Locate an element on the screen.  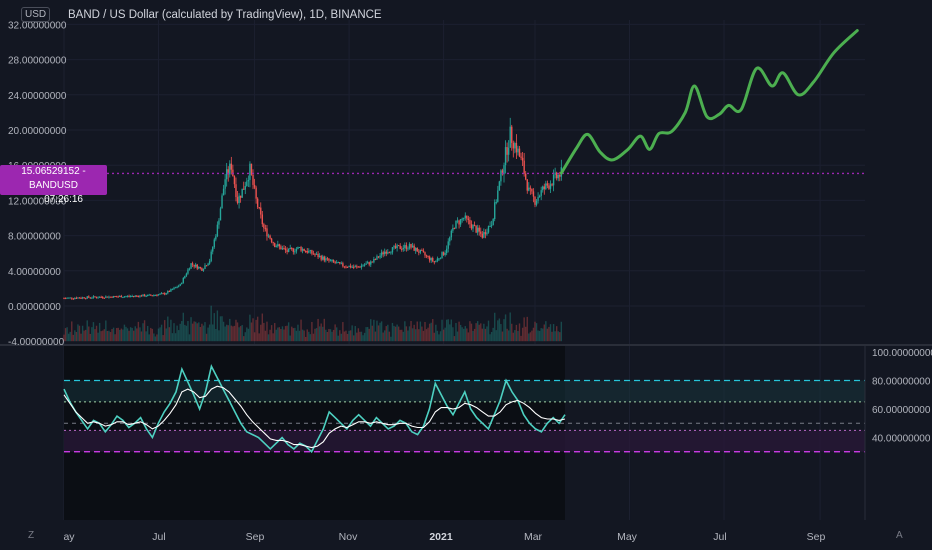
current-price-tag: 15.06529152 - BANDUSD 07:26:16 is located at coordinates (53, 185).